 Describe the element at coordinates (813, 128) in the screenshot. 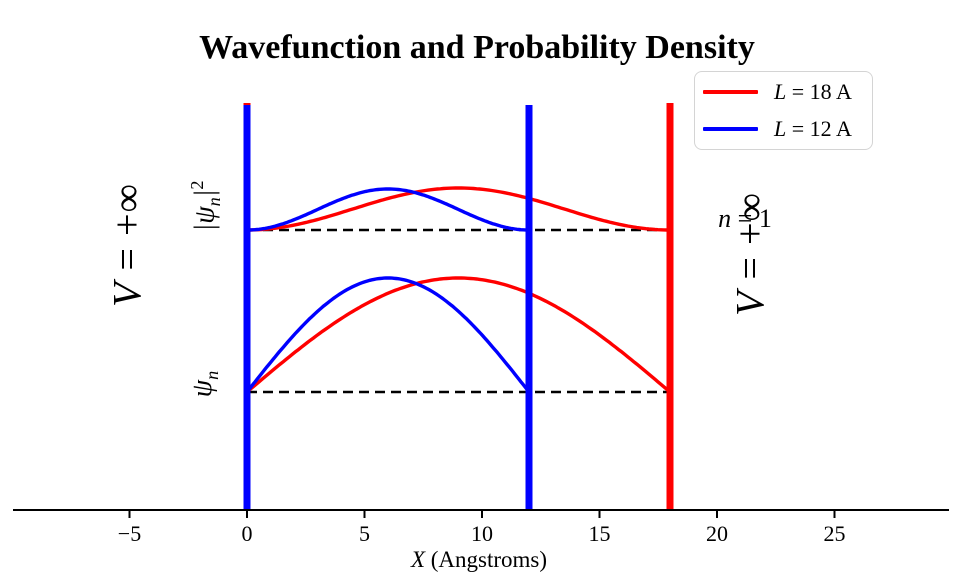

I see `legend-label: L = 12 A` at that location.